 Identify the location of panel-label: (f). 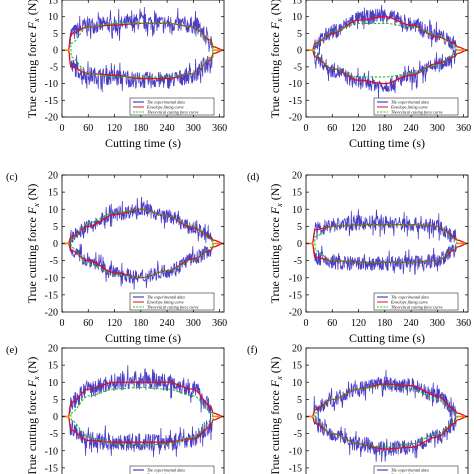
(252, 350).